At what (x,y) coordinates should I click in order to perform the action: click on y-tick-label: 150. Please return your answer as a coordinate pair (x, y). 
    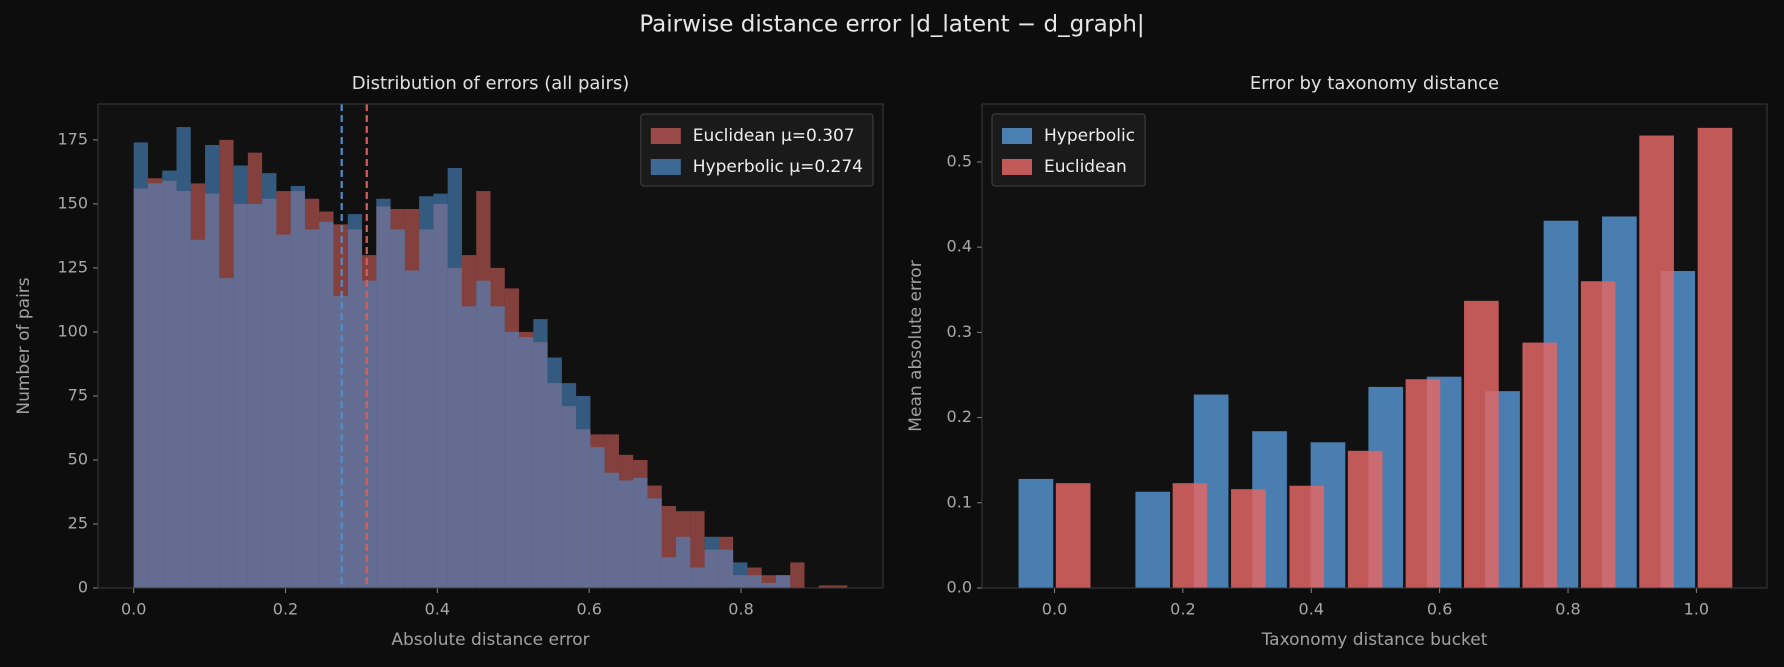
    Looking at the image, I should click on (72, 202).